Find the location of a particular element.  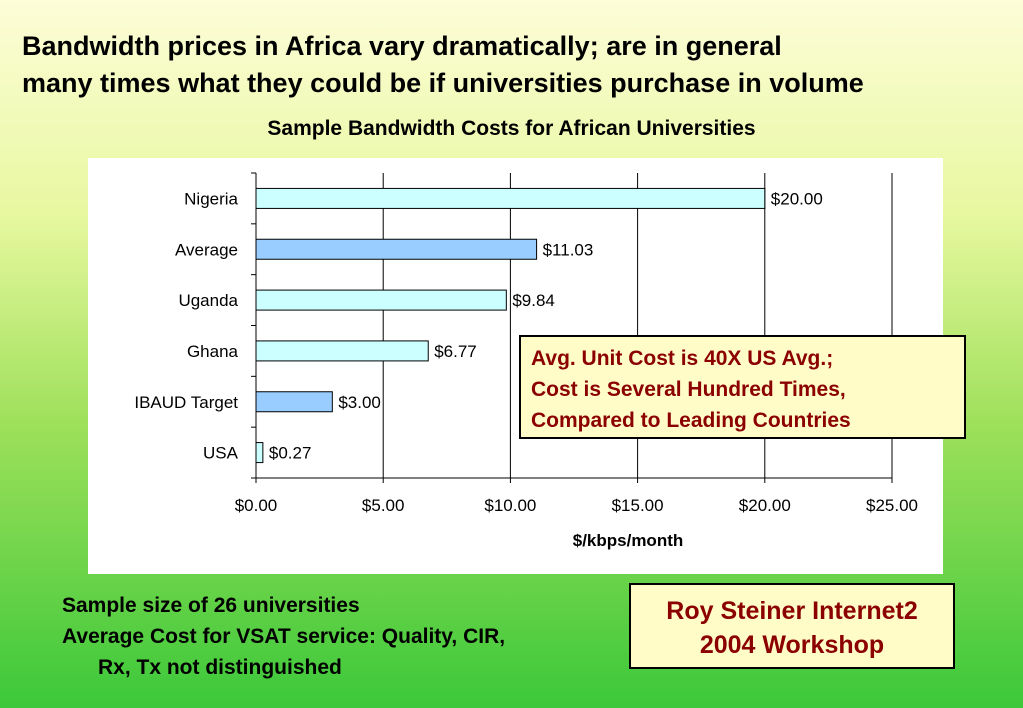

callout-line-3: Compared to Leading Countries is located at coordinates (691, 420).